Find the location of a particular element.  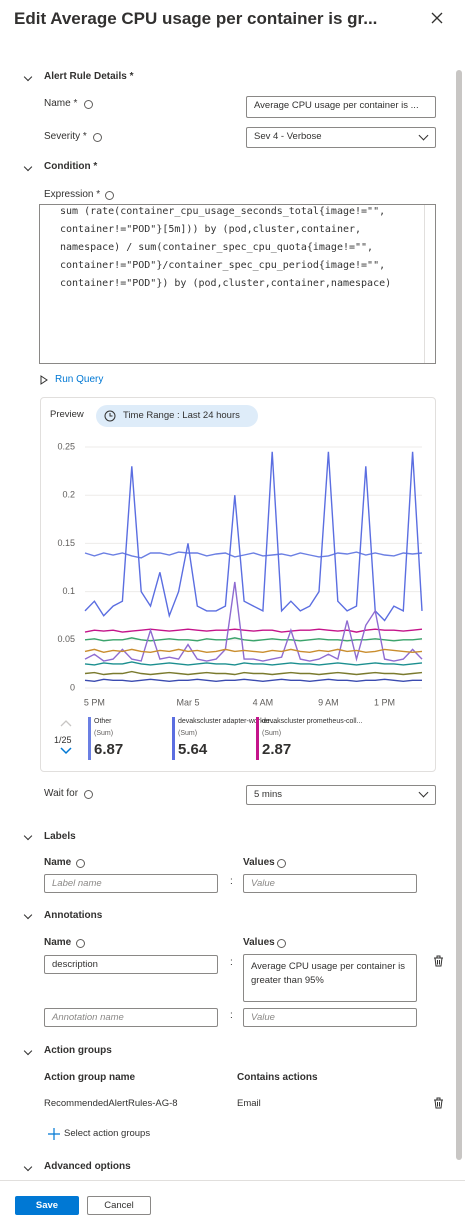

x-tick-label: 1 PM is located at coordinates (384, 702).